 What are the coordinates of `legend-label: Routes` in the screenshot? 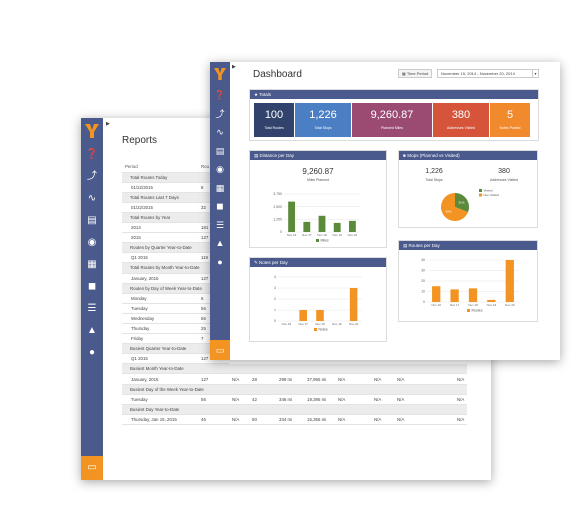 It's located at (477, 311).